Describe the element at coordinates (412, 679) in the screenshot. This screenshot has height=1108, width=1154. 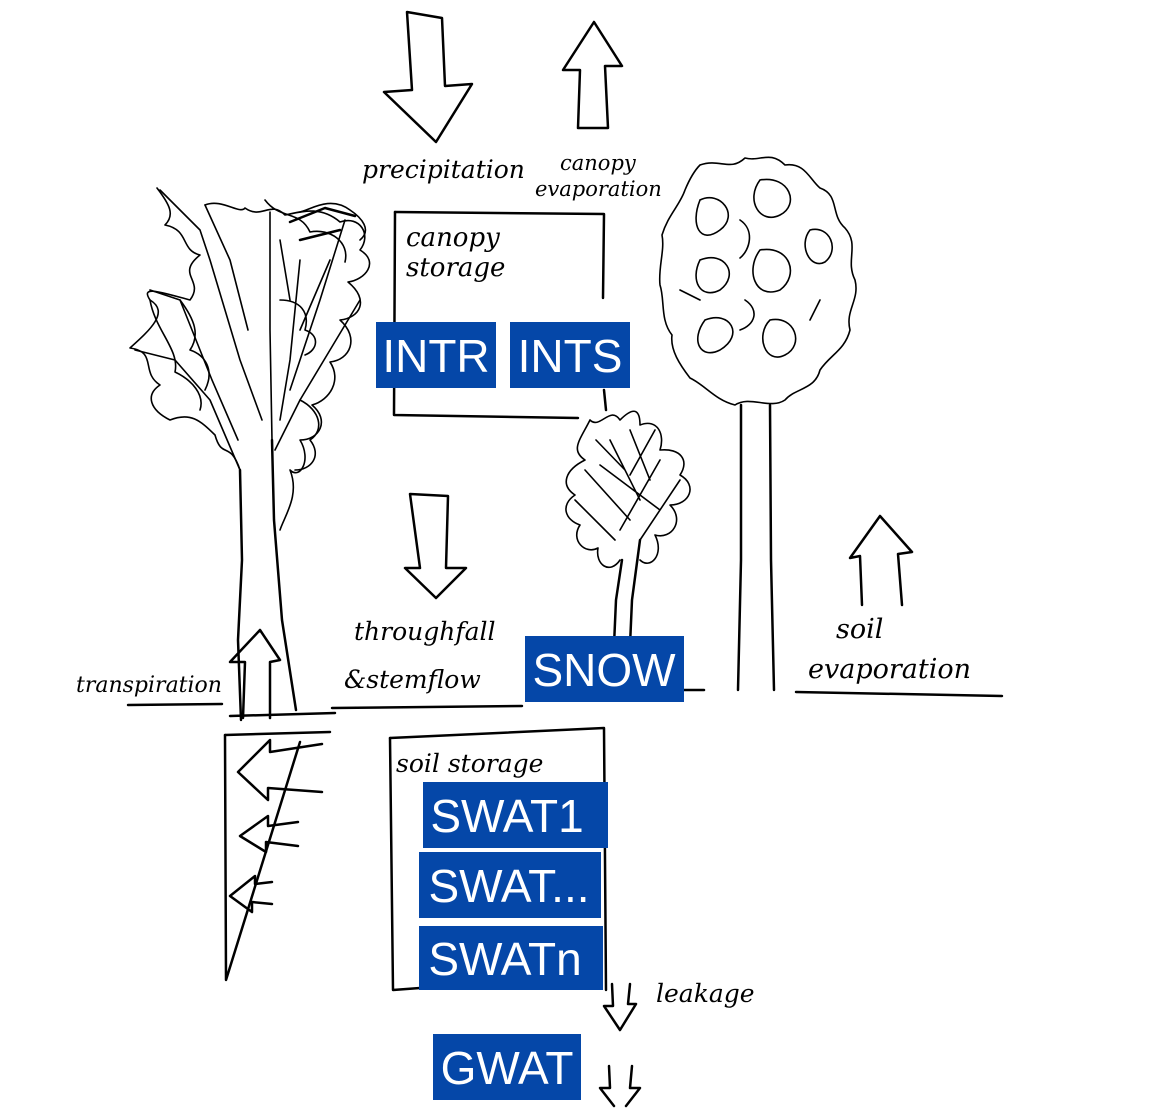
I see `svg-text: &stemflow` at that location.